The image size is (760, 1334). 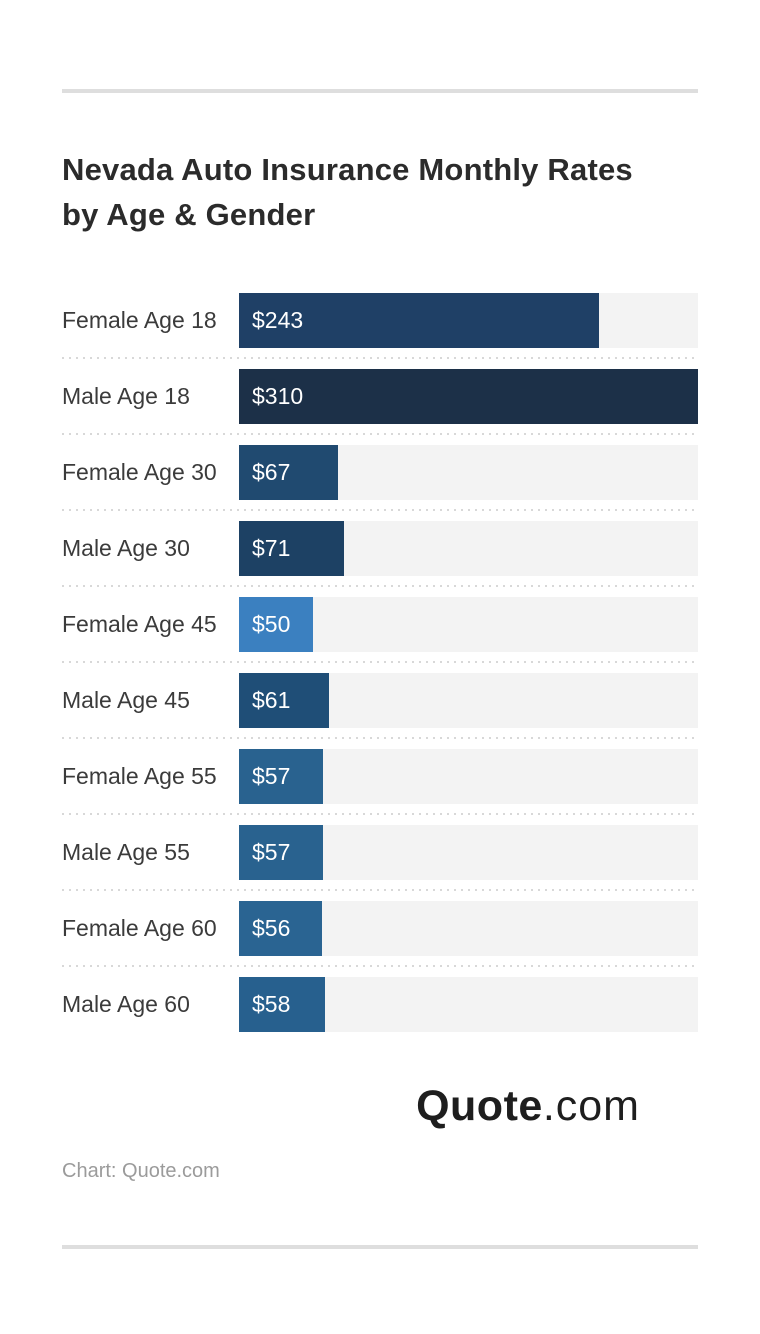 What do you see at coordinates (271, 928) in the screenshot?
I see `bar-value-label: $56` at bounding box center [271, 928].